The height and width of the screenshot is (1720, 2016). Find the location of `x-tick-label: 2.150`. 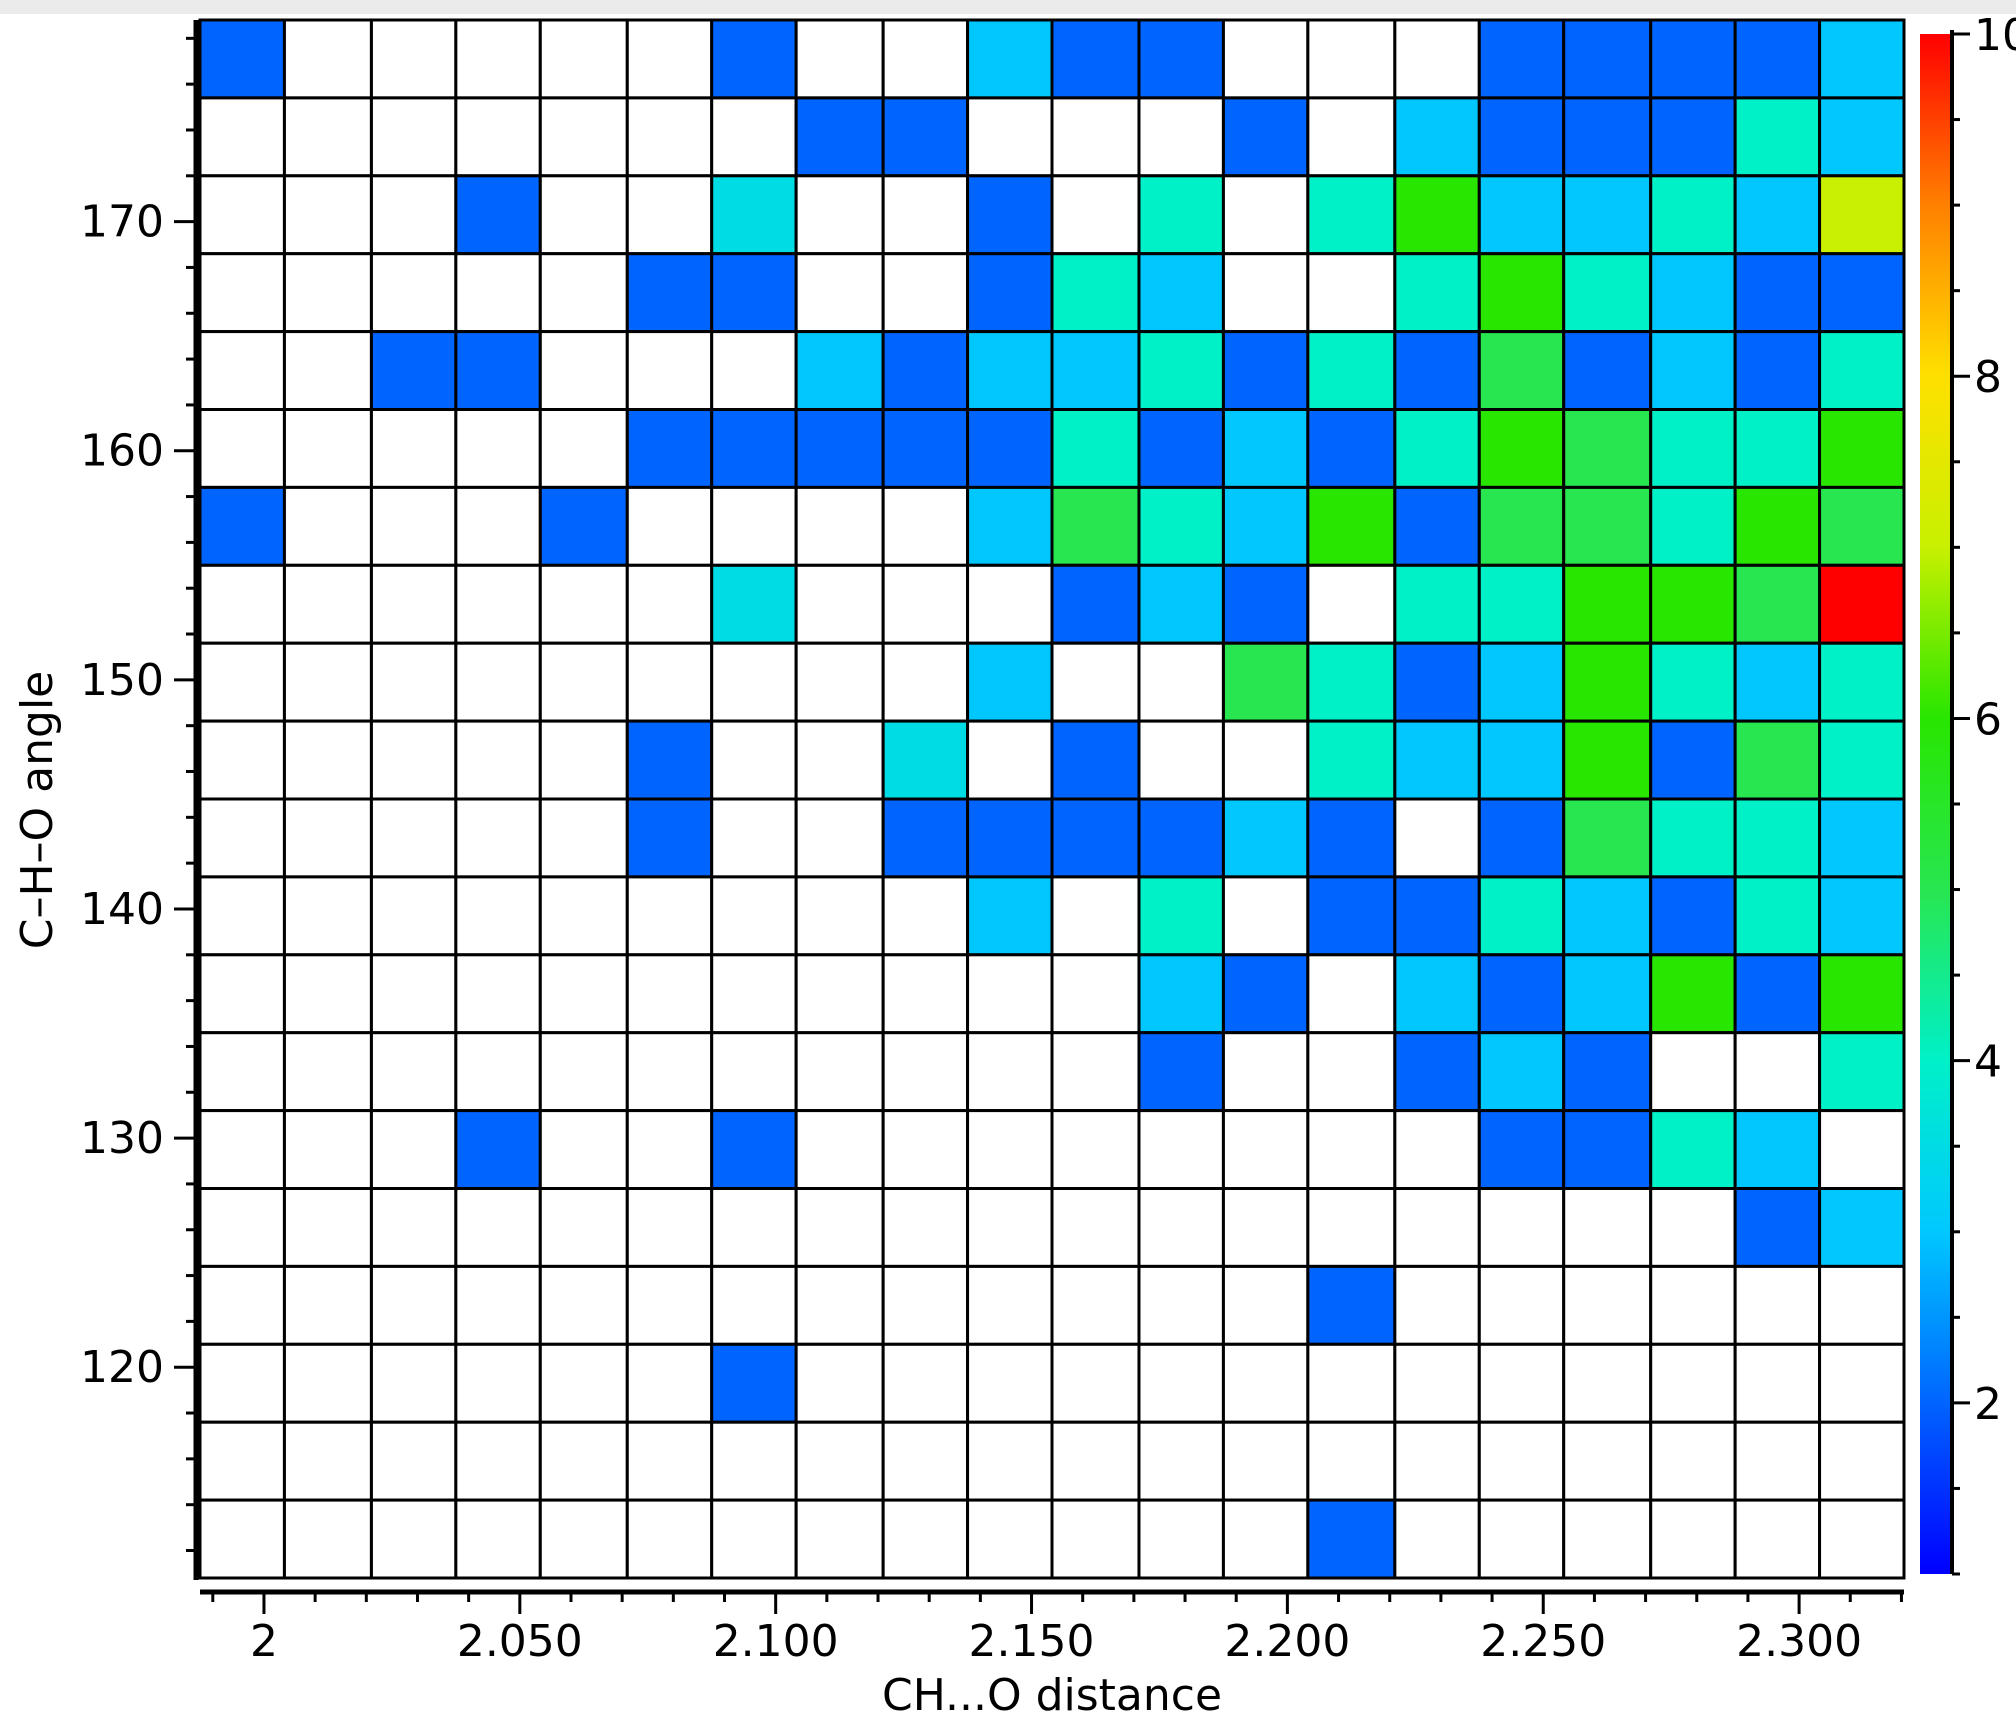

x-tick-label: 2.150 is located at coordinates (1032, 1641).